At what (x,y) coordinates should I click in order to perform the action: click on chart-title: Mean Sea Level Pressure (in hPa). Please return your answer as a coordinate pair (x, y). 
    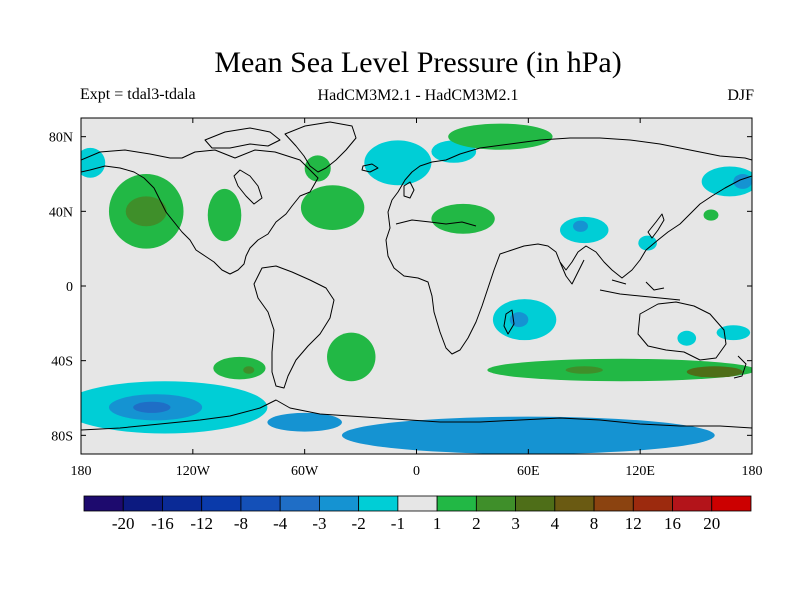
    Looking at the image, I should click on (418, 62).